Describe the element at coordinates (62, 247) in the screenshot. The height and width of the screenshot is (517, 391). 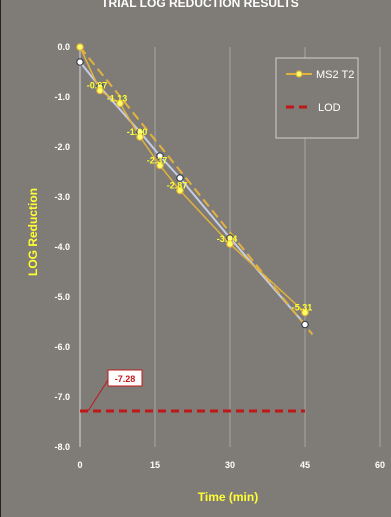
I see `y-tick-label: -4.0` at that location.